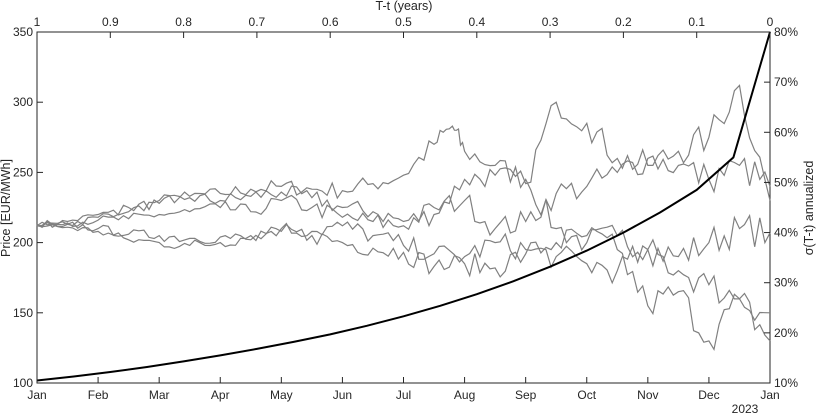  Describe the element at coordinates (23, 102) in the screenshot. I see `y-left-tick-label: 300` at that location.